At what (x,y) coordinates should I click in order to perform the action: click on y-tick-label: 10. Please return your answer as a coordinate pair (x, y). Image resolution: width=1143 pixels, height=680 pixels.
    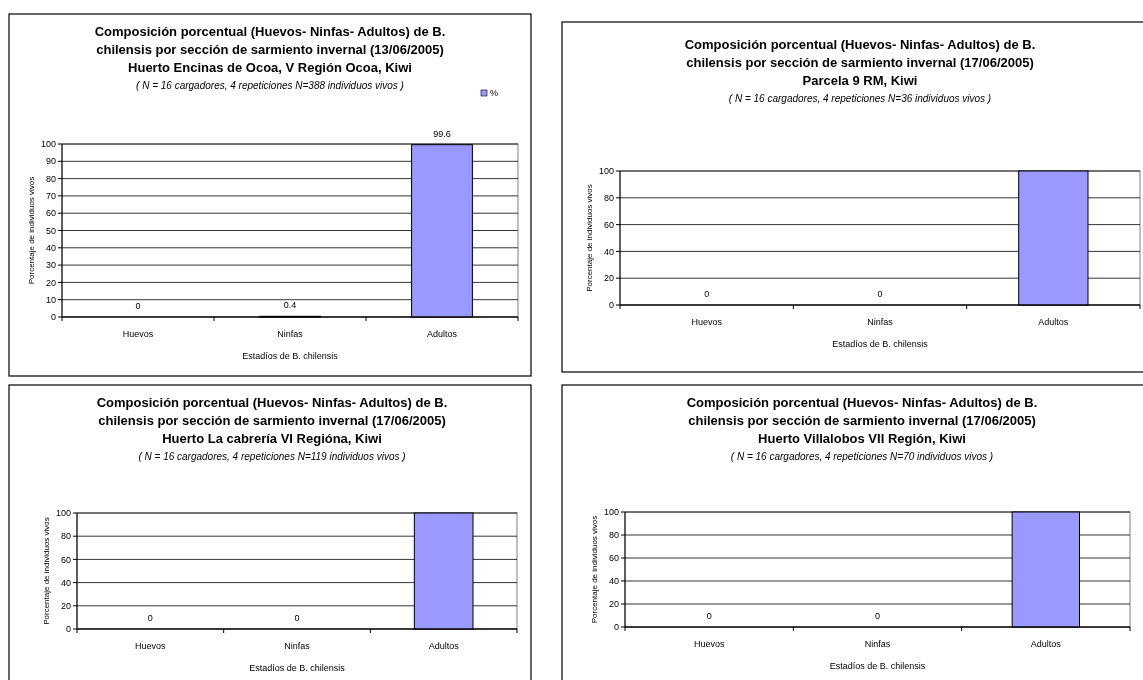
    Looking at the image, I should click on (50, 299).